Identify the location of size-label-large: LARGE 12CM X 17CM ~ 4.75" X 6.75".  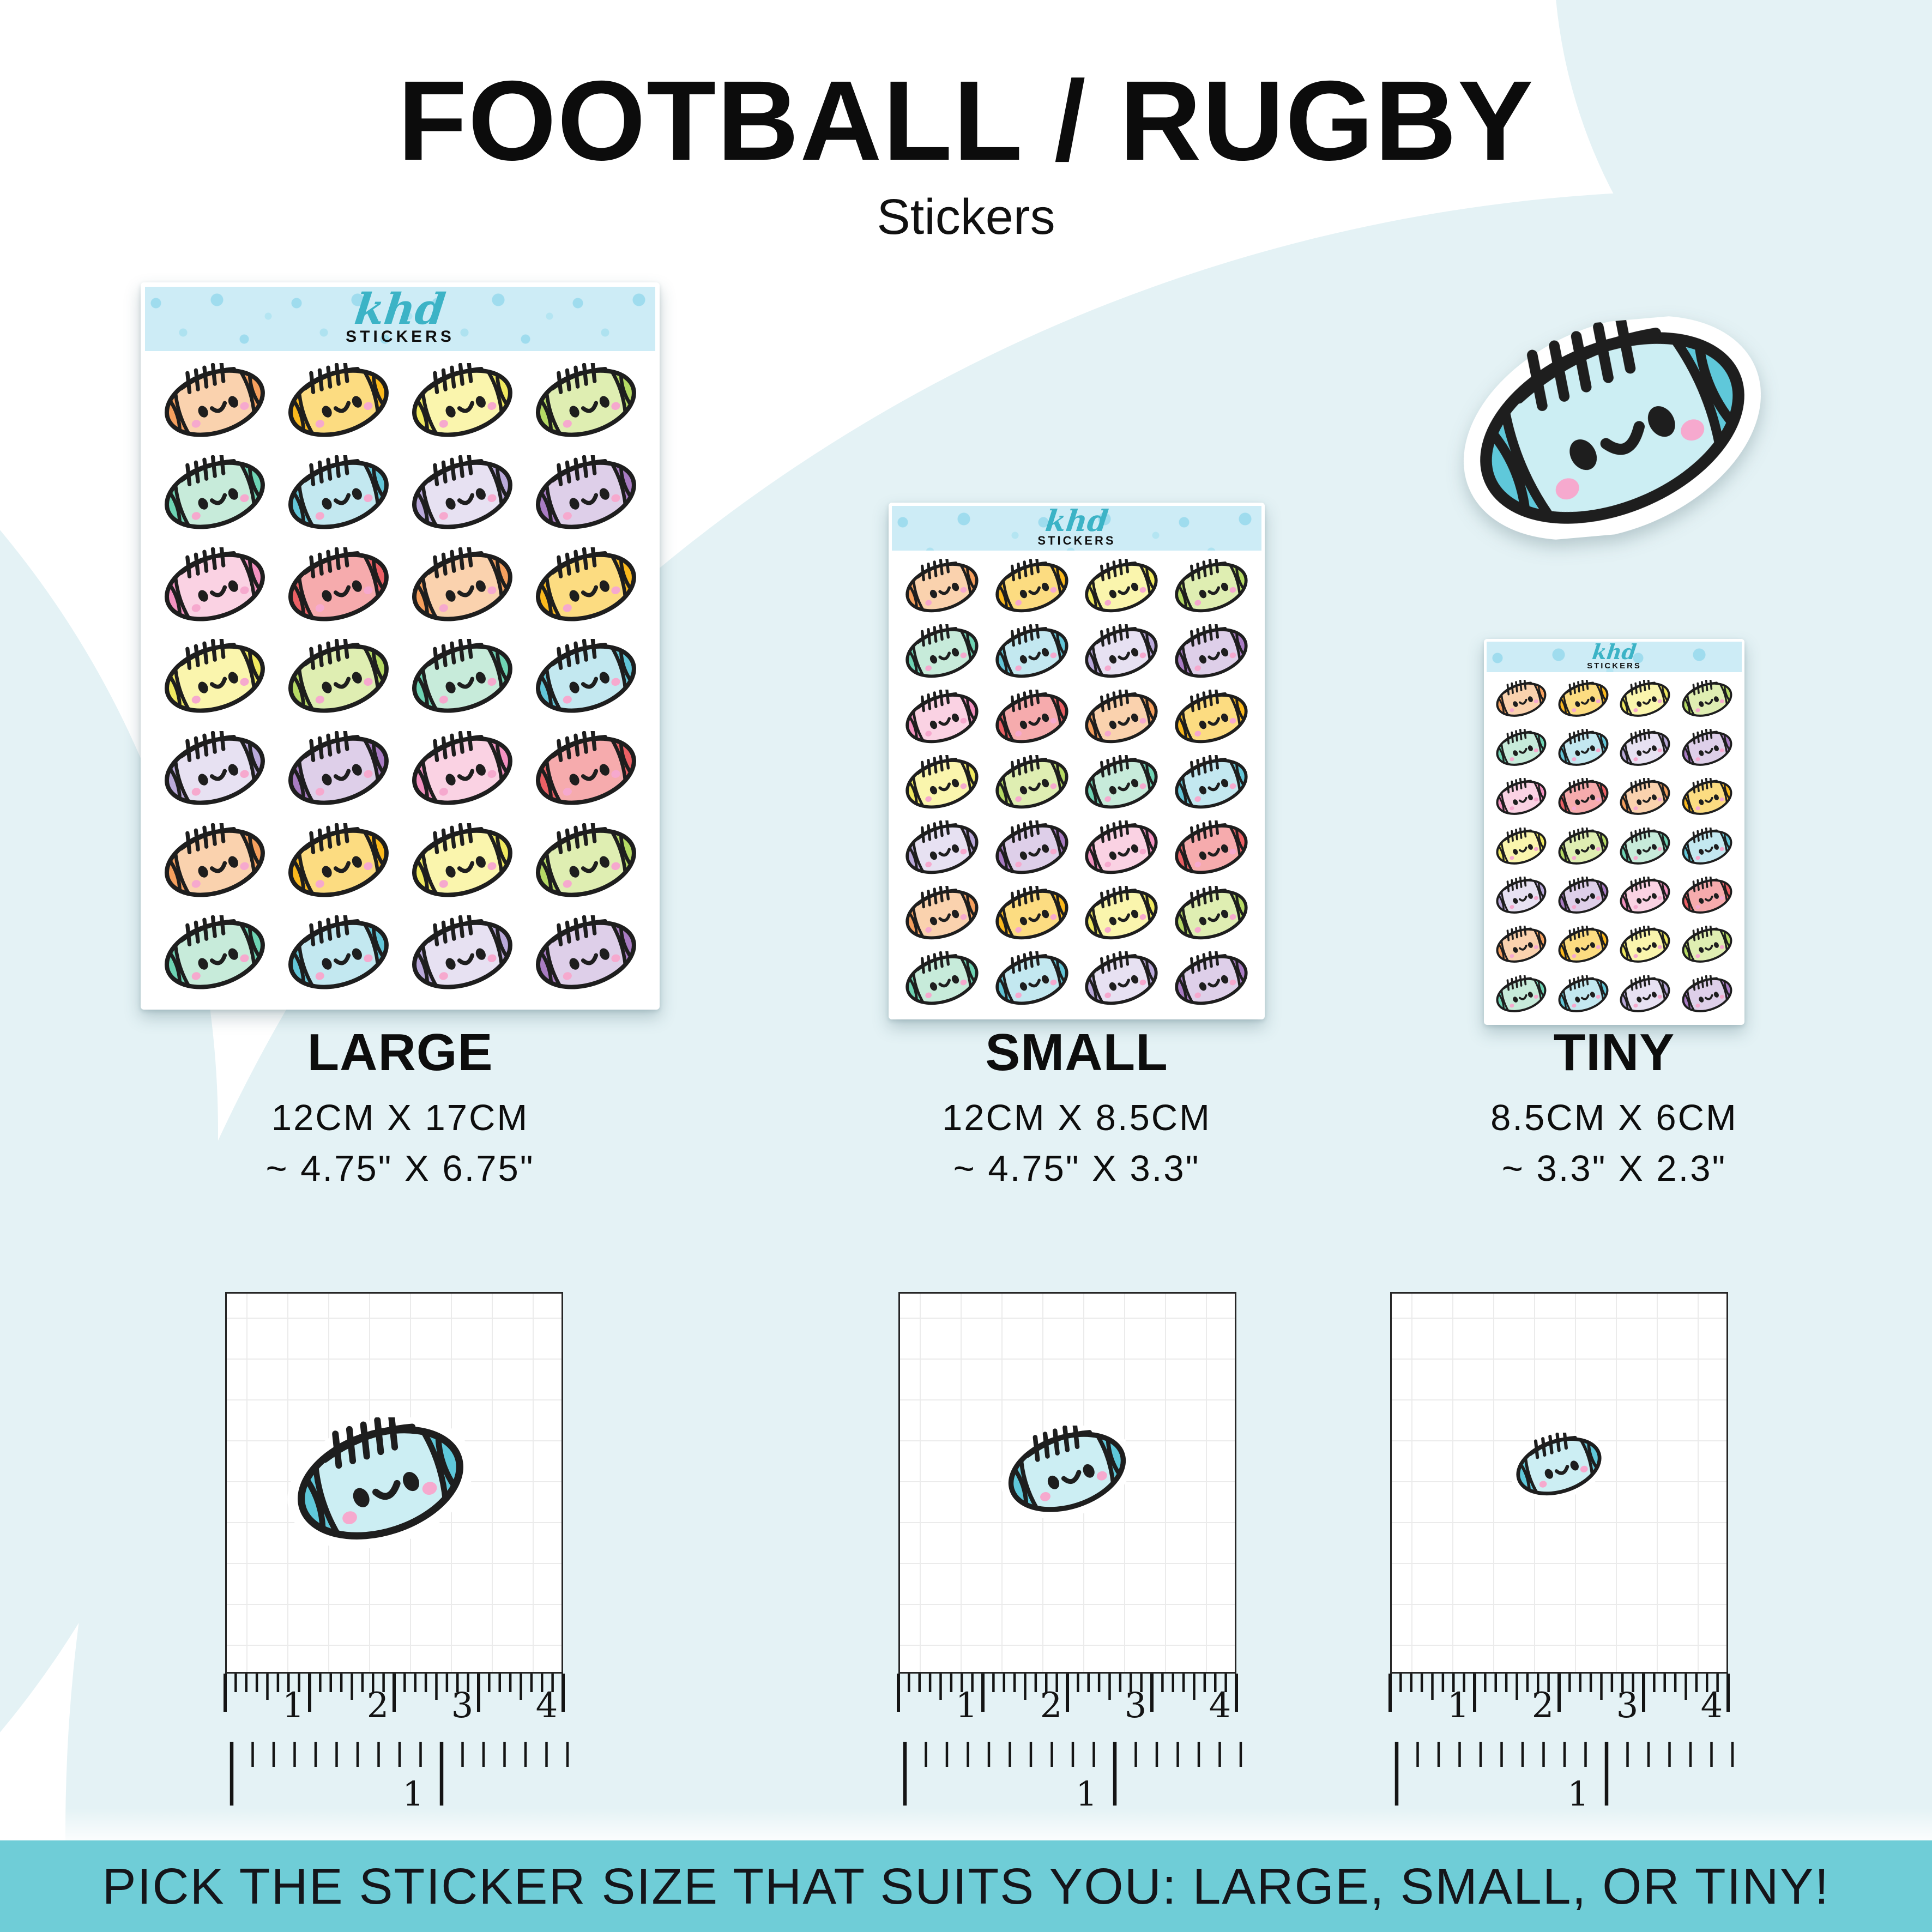
(400, 1106).